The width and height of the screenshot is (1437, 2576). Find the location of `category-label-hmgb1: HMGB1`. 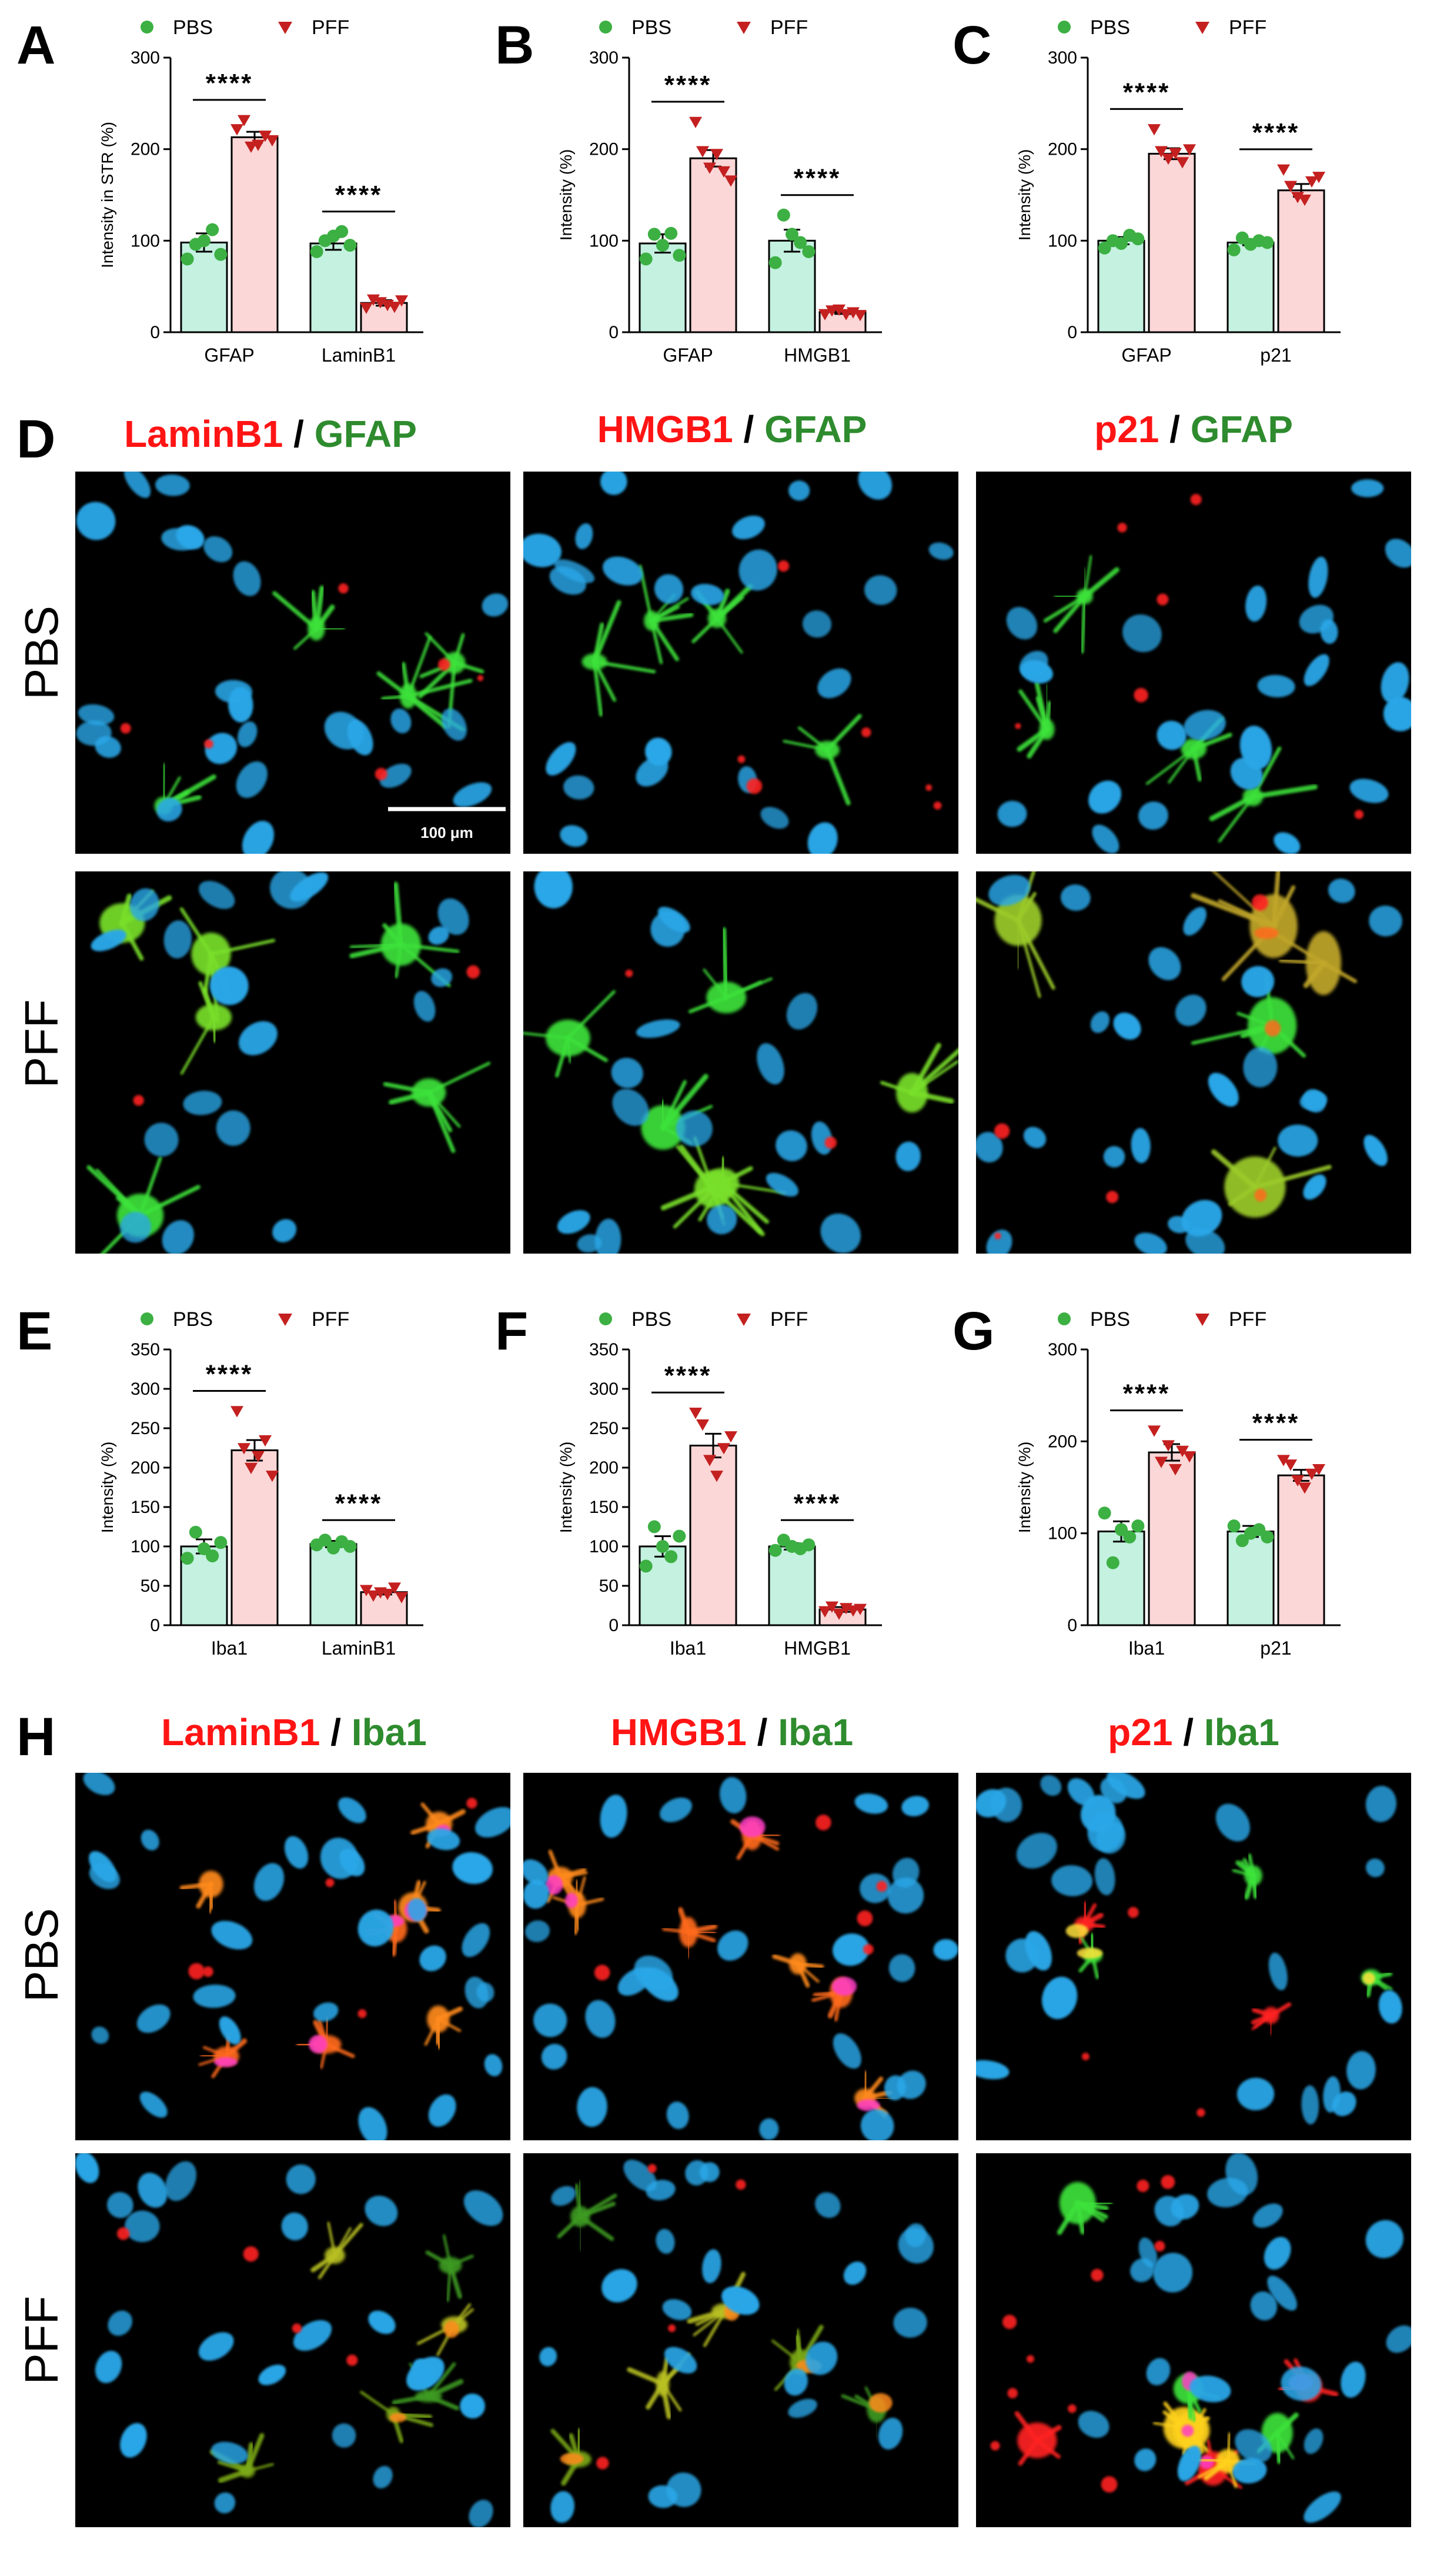

category-label-hmgb1: HMGB1 is located at coordinates (818, 355).